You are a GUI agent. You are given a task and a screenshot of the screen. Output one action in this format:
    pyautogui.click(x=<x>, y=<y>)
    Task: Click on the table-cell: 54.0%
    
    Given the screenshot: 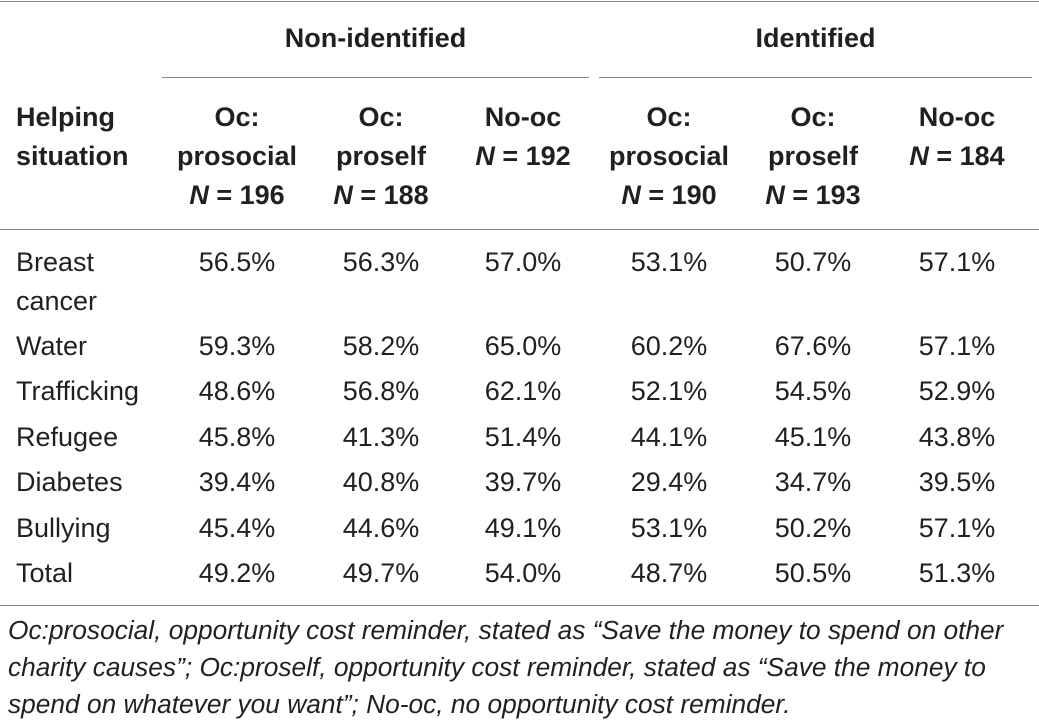 What is the action you would take?
    pyautogui.click(x=523, y=573)
    